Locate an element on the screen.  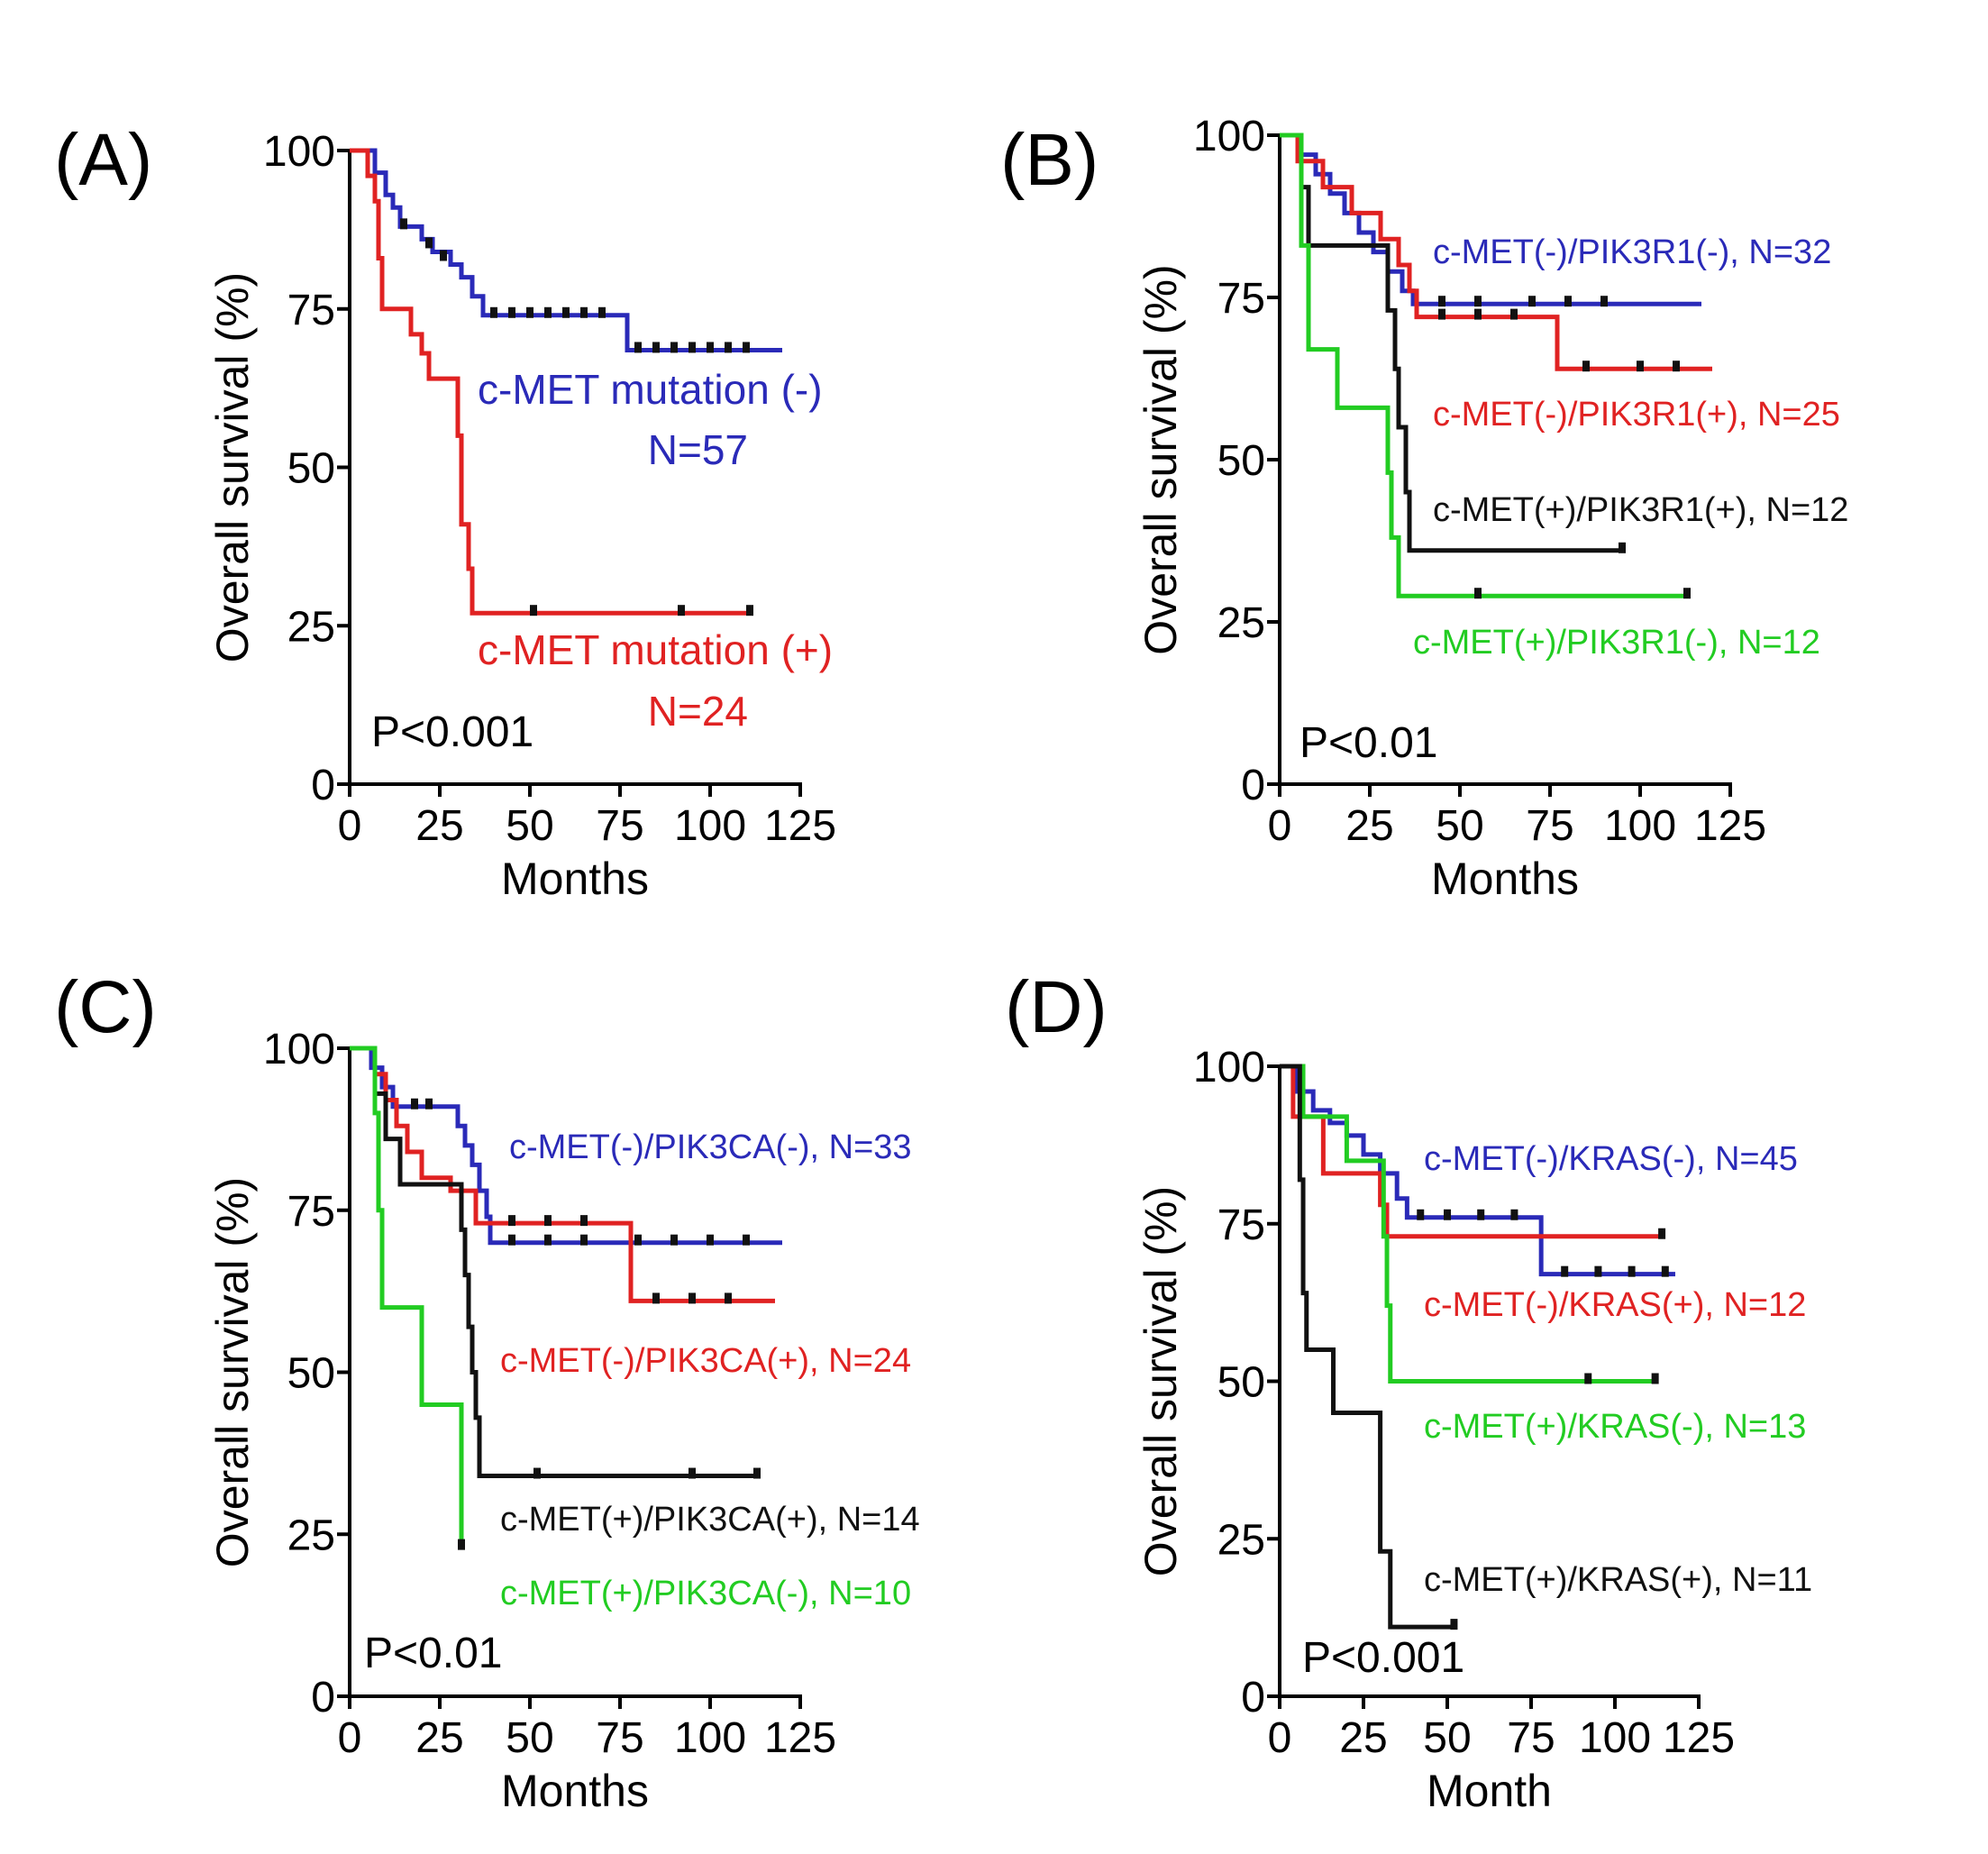
legend-label: c-MET(-)/KRAS(+), N=12 is located at coordinates (1615, 1305).